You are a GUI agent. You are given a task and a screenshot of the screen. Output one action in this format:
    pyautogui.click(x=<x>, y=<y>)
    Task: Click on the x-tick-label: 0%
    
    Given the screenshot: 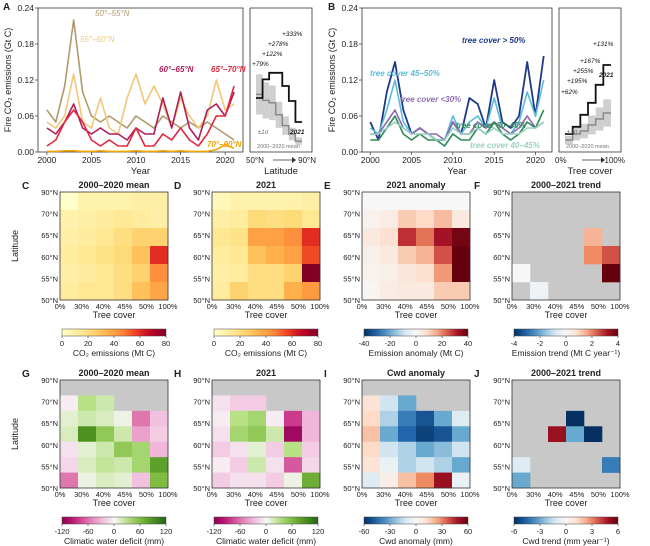 What is the action you would take?
    pyautogui.click(x=60, y=494)
    